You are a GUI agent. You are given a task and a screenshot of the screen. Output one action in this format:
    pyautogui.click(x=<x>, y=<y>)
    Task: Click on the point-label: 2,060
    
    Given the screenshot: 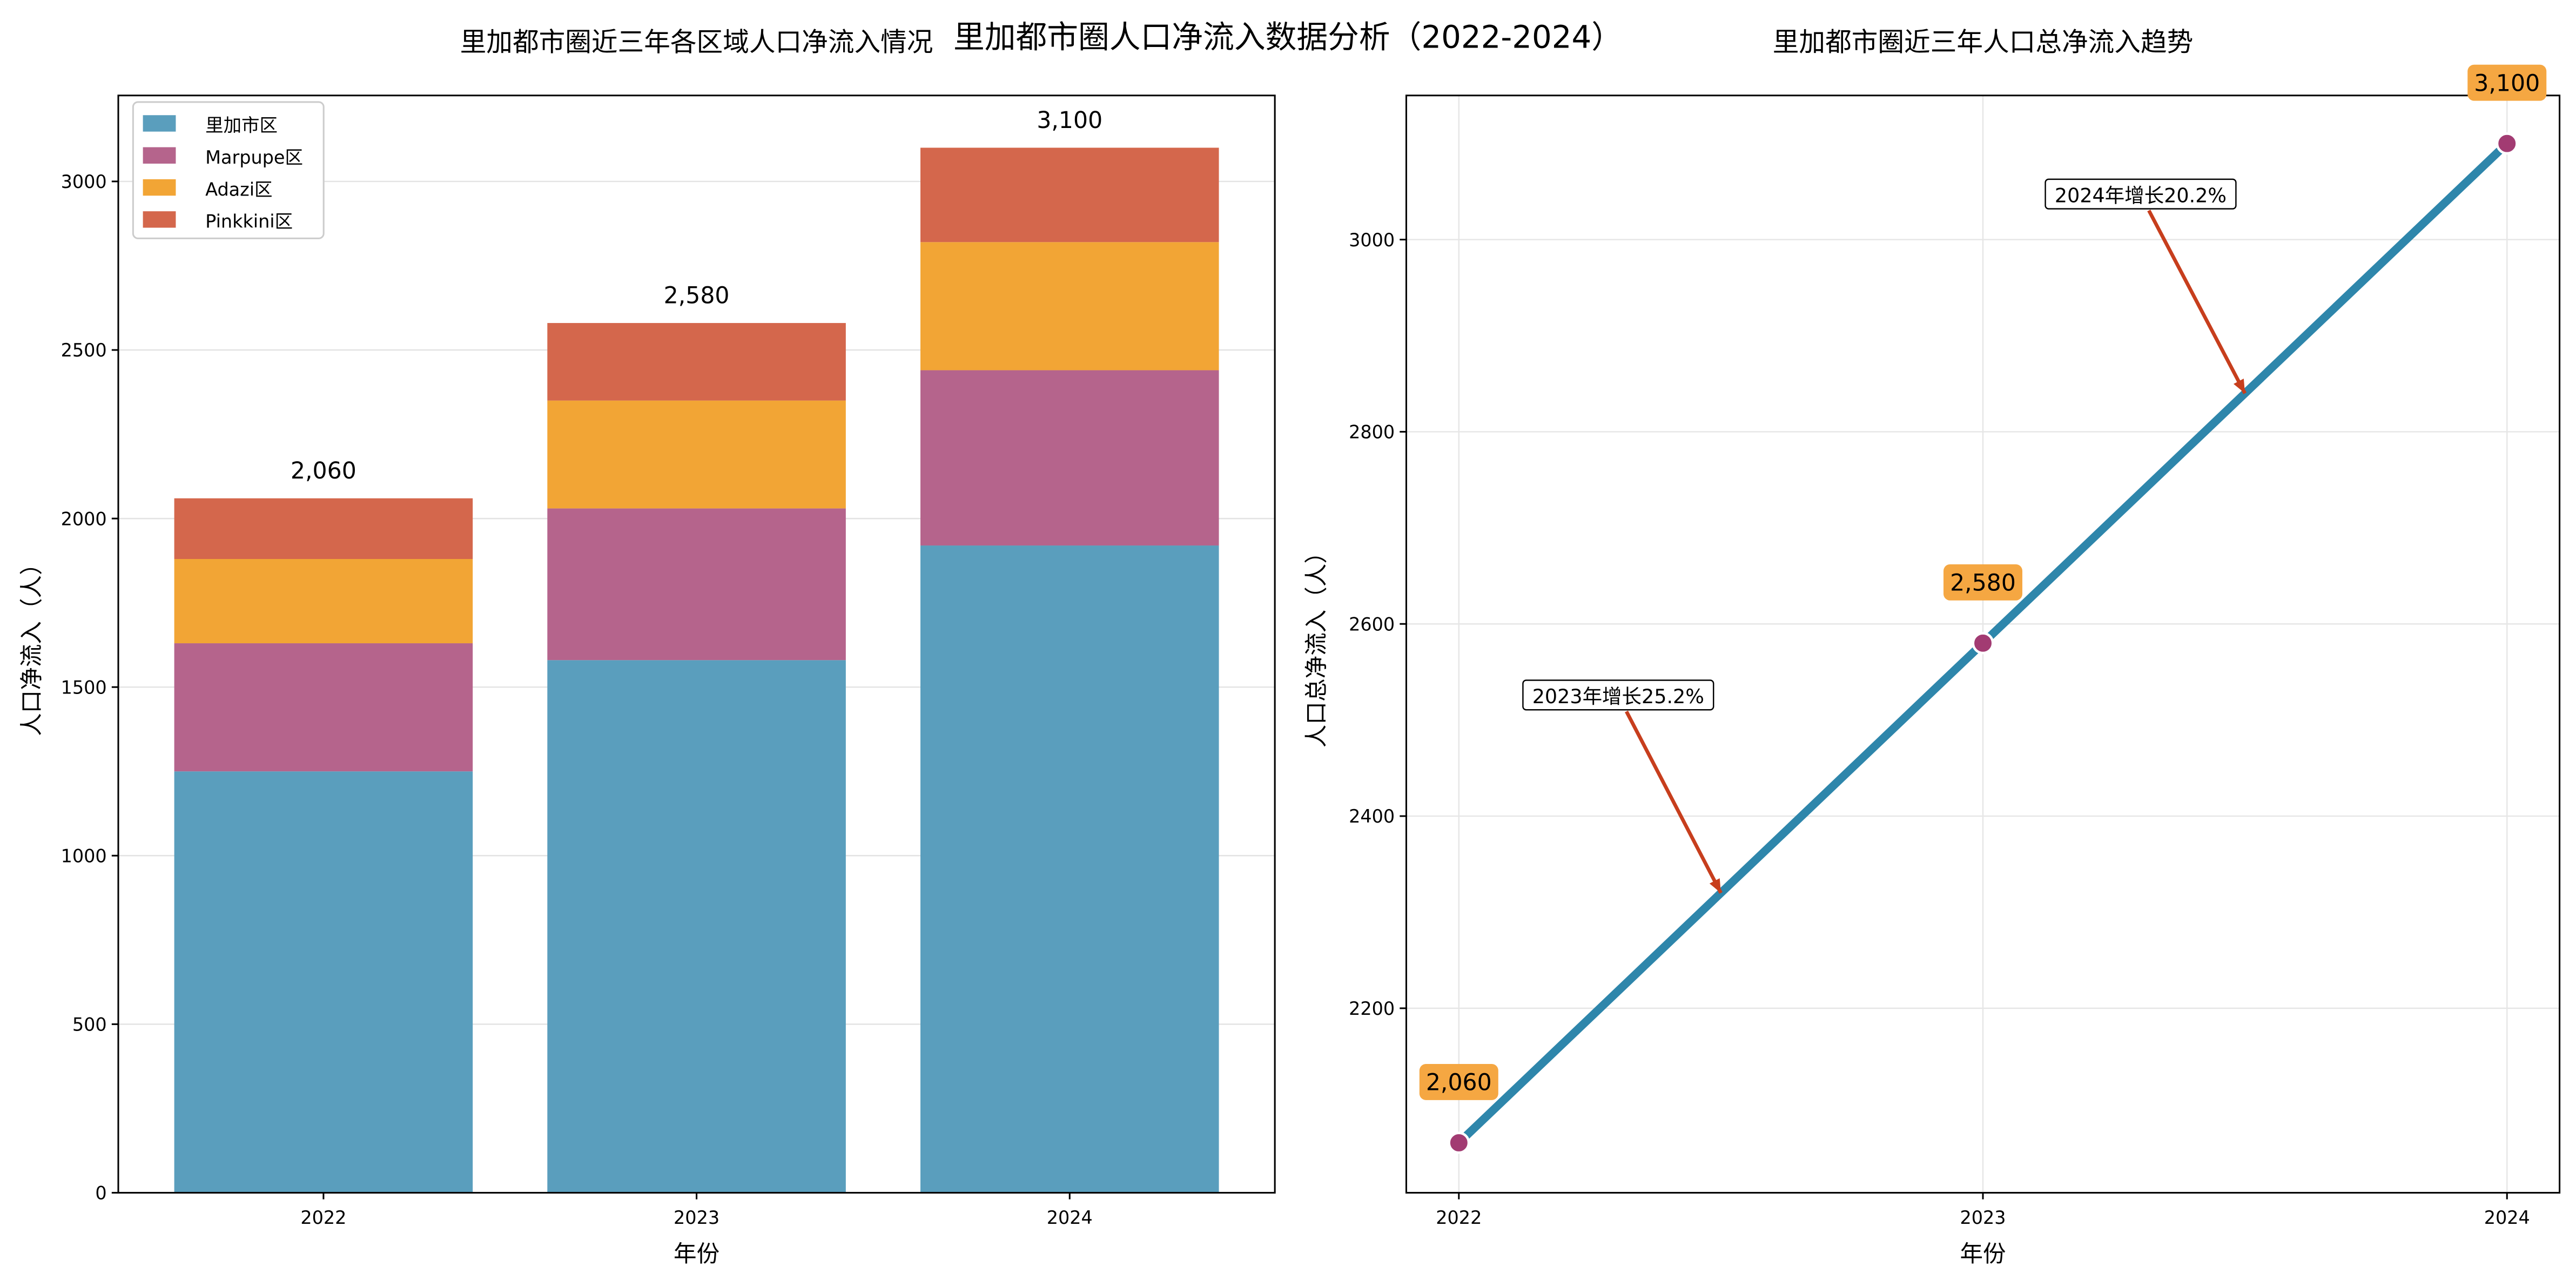 What is the action you would take?
    pyautogui.click(x=1459, y=1082)
    